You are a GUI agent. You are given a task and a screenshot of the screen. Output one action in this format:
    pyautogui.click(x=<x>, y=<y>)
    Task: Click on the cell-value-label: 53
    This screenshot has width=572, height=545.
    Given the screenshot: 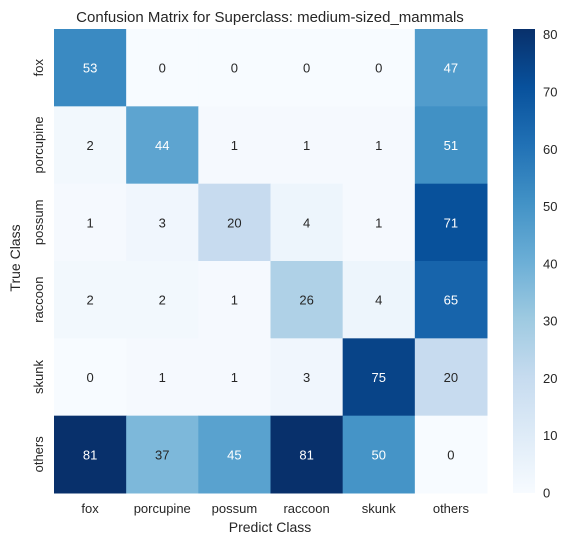 What is the action you would take?
    pyautogui.click(x=90, y=68)
    